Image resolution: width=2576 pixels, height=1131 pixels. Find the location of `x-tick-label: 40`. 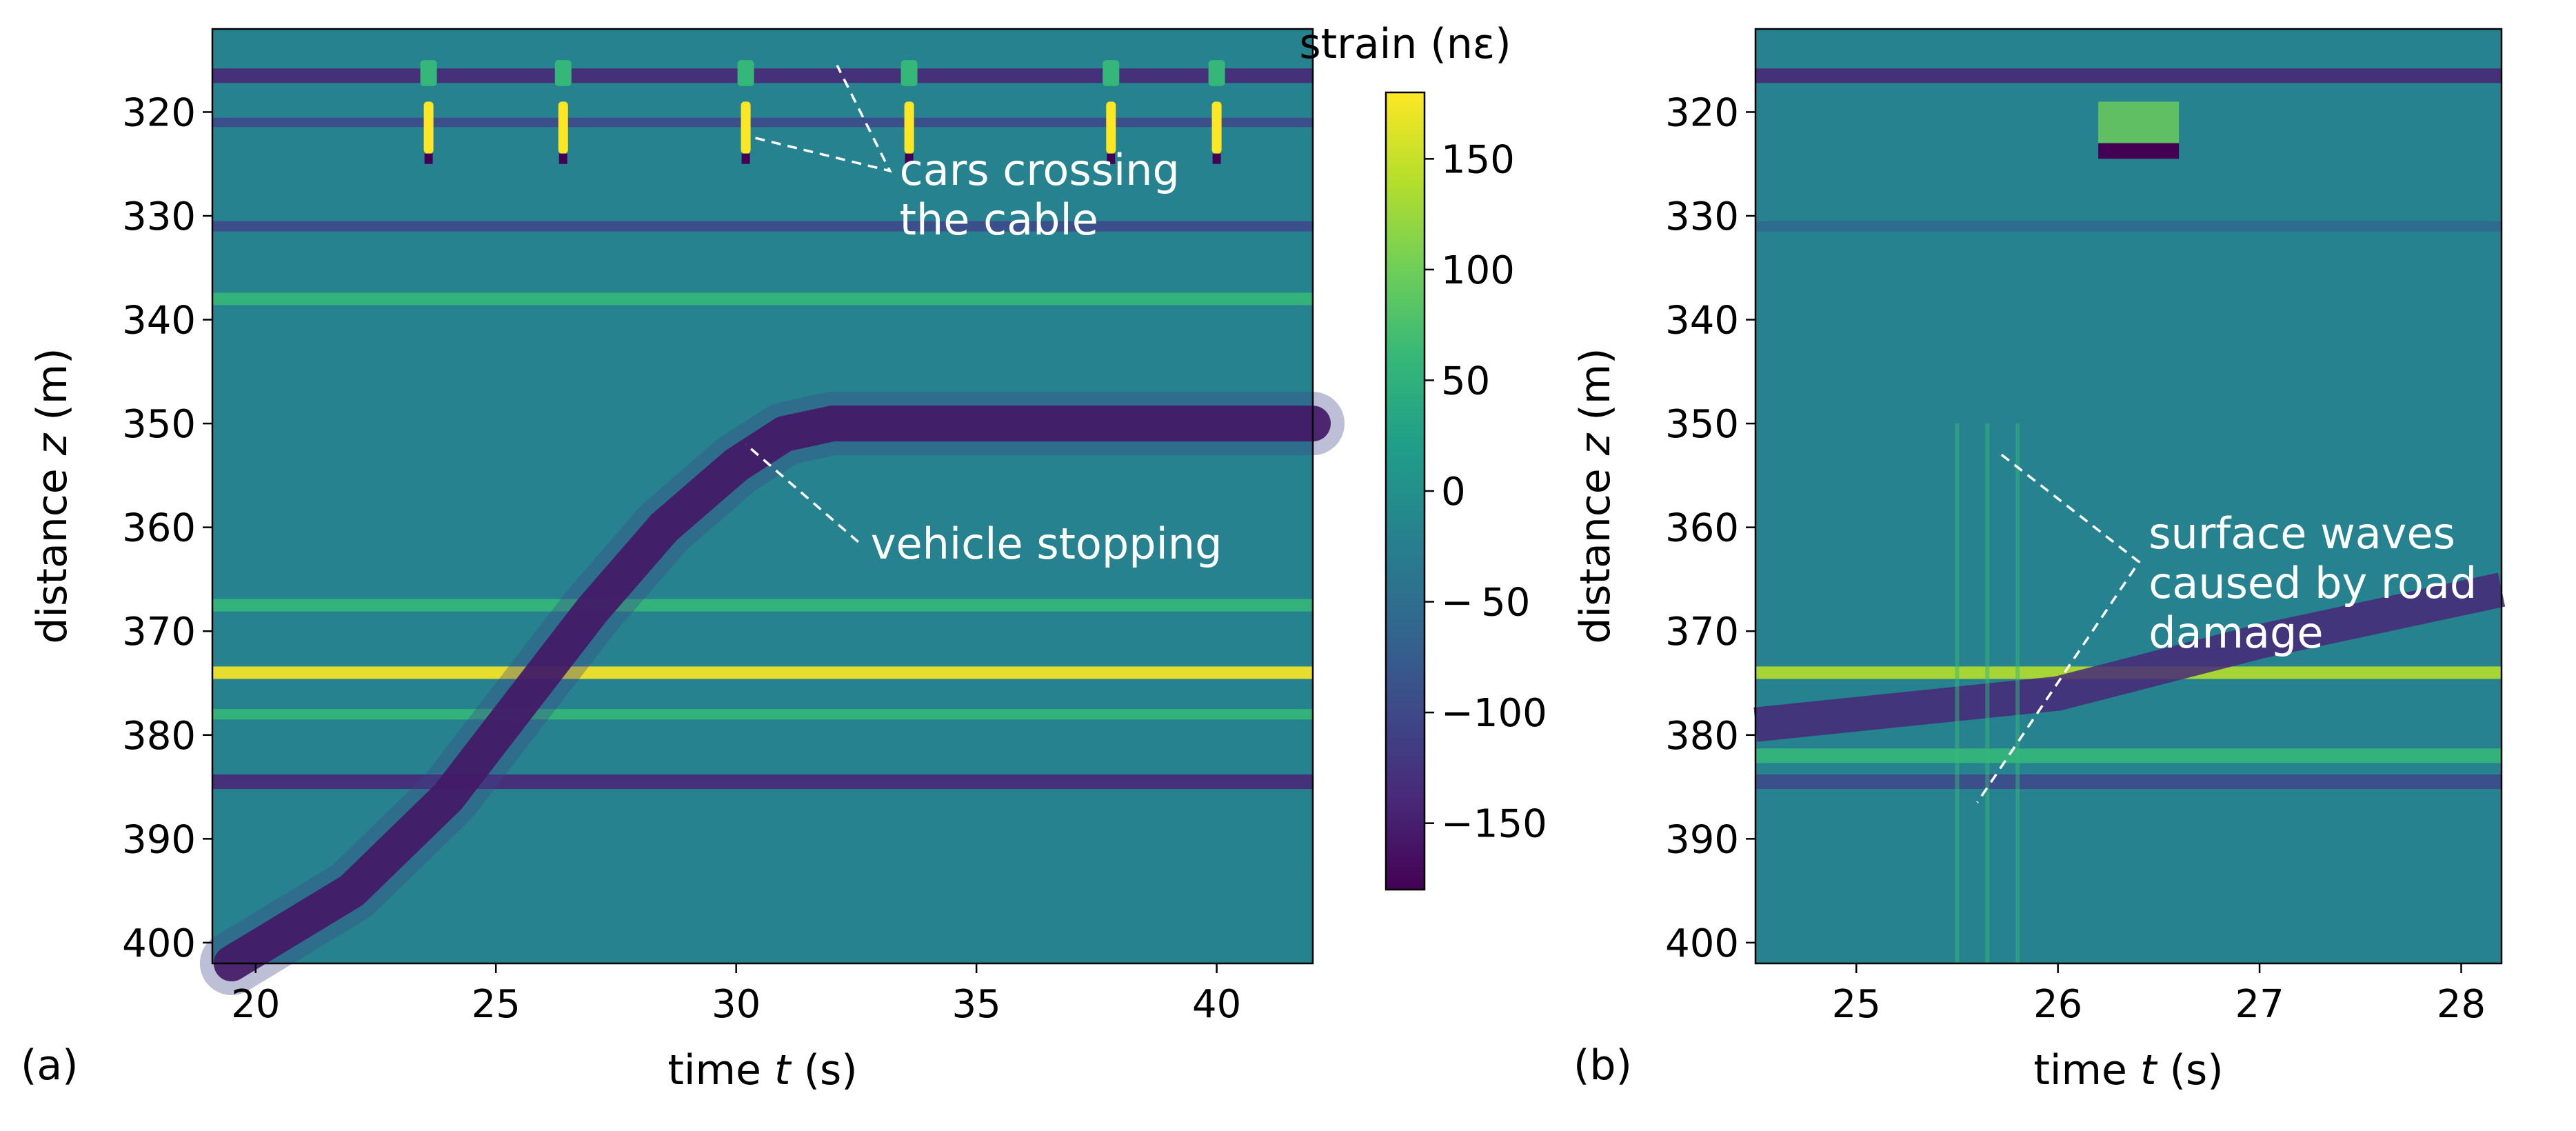

x-tick-label: 40 is located at coordinates (1216, 1004).